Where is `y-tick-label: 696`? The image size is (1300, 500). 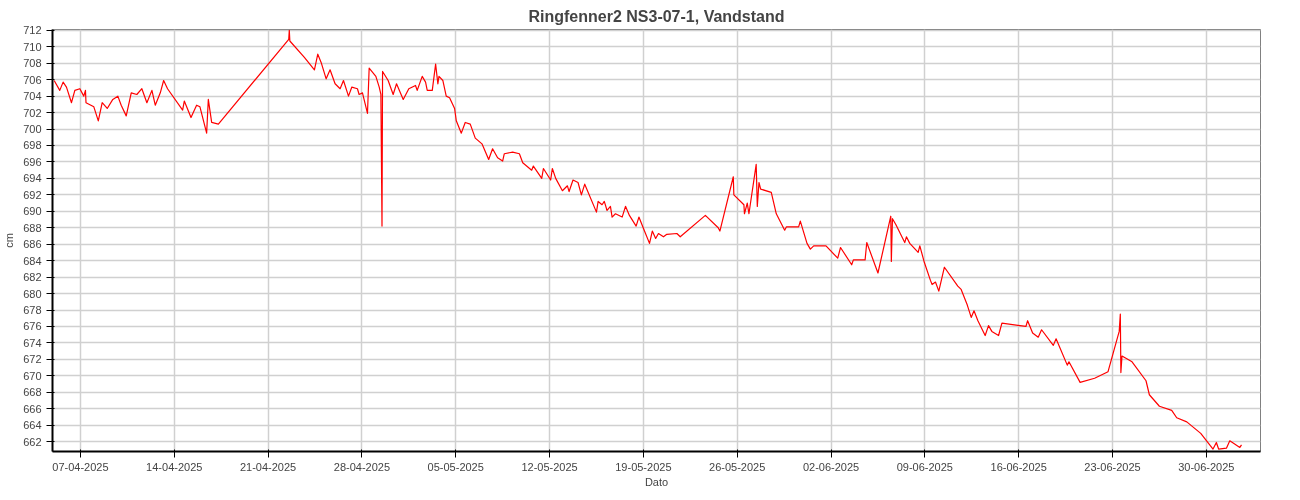 y-tick-label: 696 is located at coordinates (32, 161).